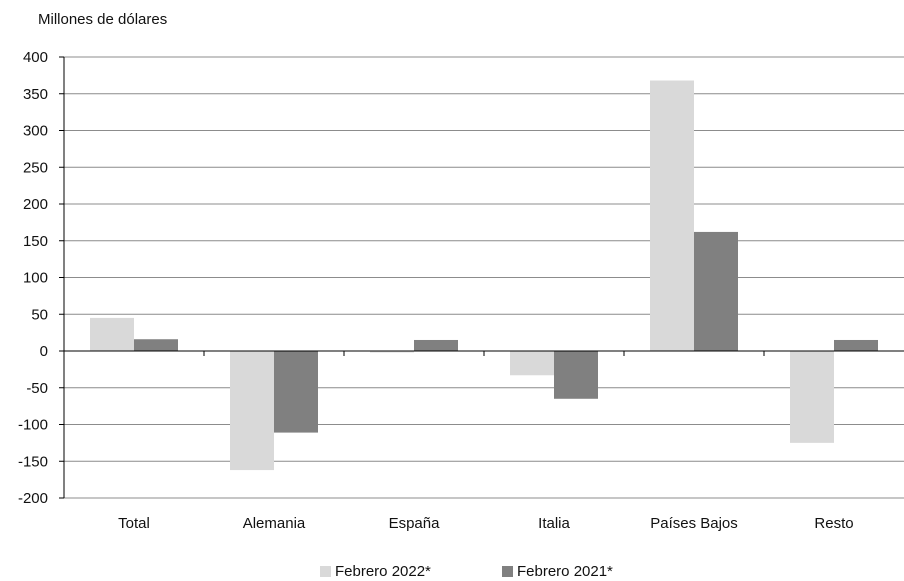 This screenshot has width=904, height=581. What do you see at coordinates (33, 425) in the screenshot?
I see `y-tick-label: -100` at bounding box center [33, 425].